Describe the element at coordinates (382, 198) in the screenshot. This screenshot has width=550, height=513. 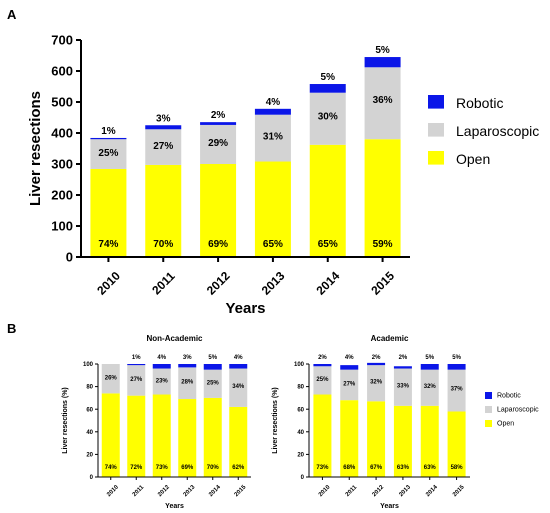
I see `bar-open-2015` at that location.